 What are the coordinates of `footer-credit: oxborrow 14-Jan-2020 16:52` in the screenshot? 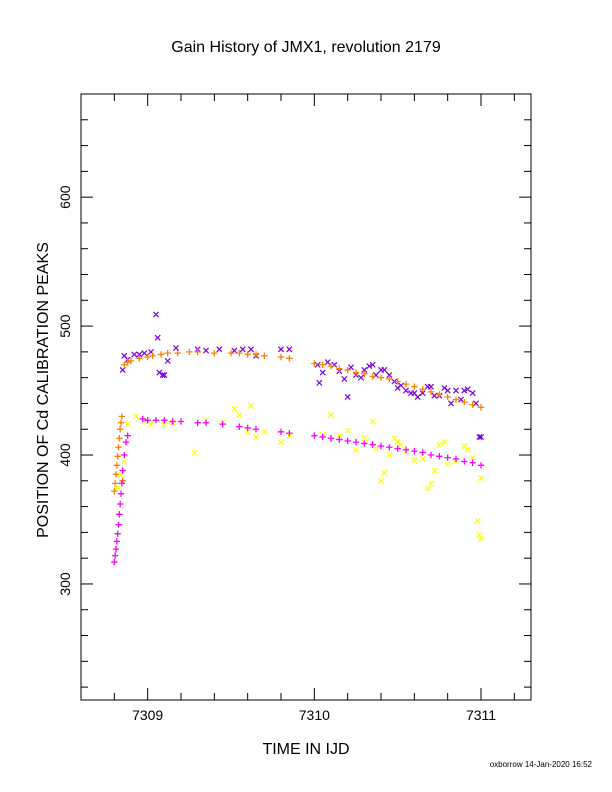 It's located at (540, 764).